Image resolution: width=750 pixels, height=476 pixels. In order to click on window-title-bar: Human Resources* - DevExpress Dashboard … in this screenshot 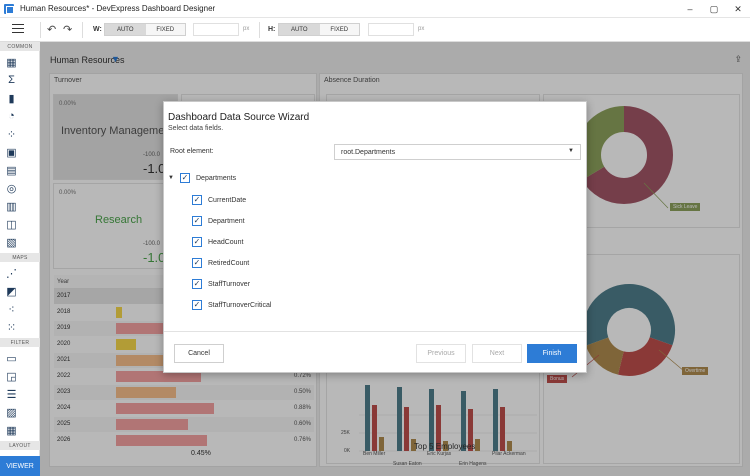, I will do `click(375, 9)`.